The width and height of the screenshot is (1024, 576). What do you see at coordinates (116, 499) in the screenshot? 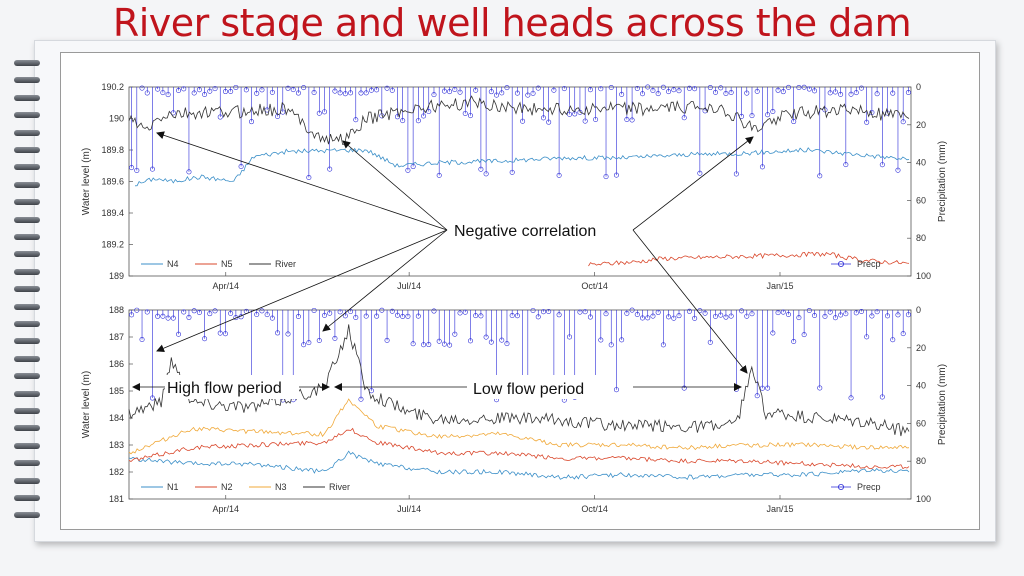
I see `y-tick-label: 181` at bounding box center [116, 499].